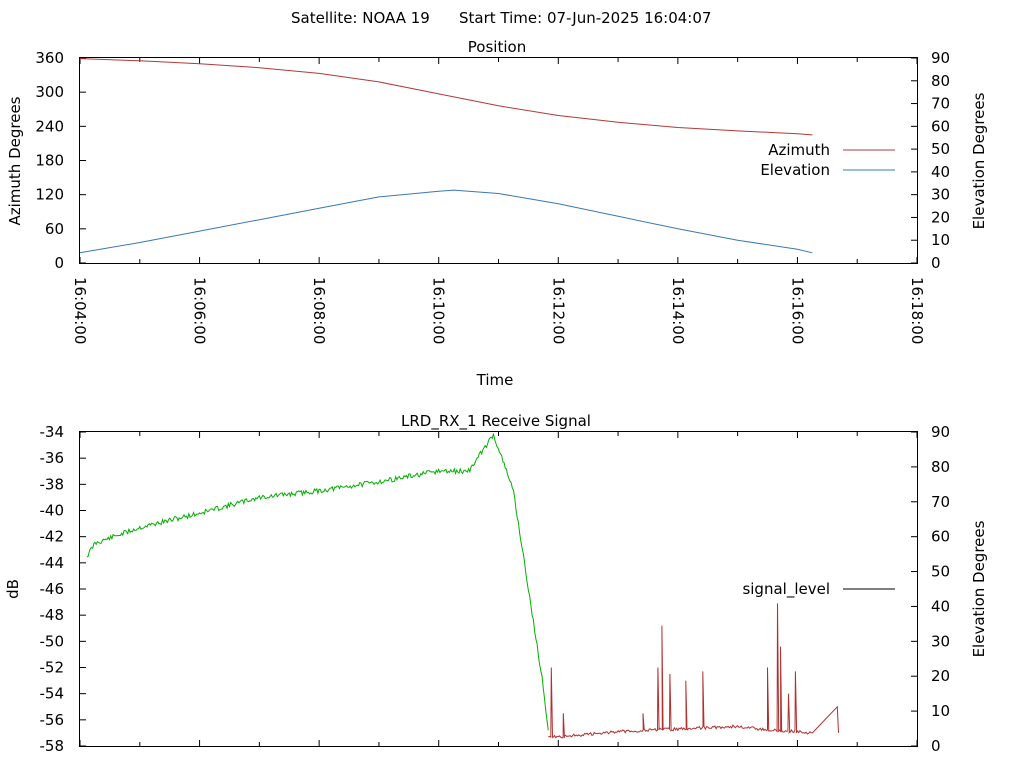 The width and height of the screenshot is (1024, 768). I want to click on position-x-tick-label: 16:14:00, so click(678, 310).